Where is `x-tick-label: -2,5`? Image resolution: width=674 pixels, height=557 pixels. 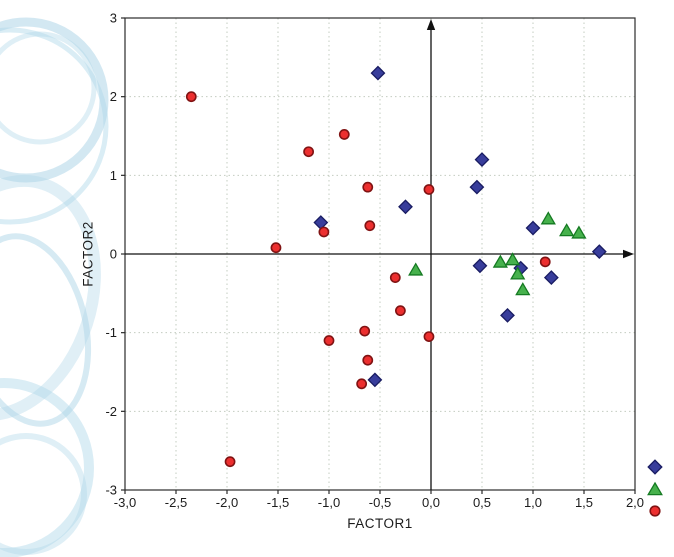 x-tick-label: -2,5 is located at coordinates (176, 502).